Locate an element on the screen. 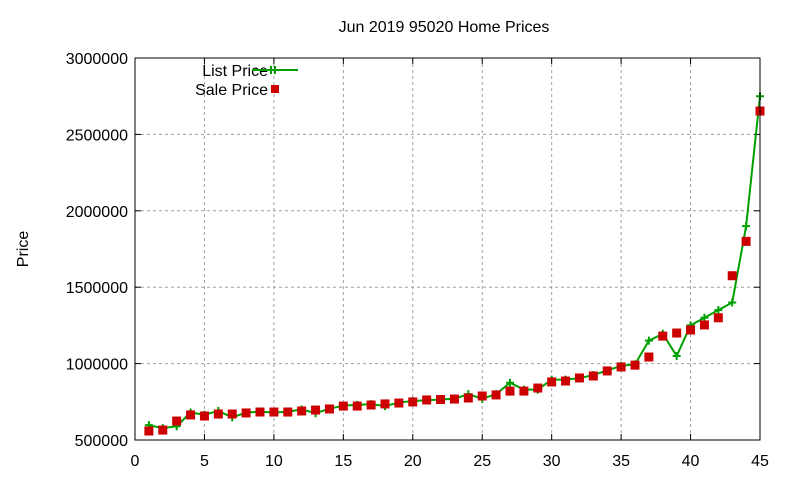 The image size is (800, 485). x-tick-label: 35 is located at coordinates (621, 461).